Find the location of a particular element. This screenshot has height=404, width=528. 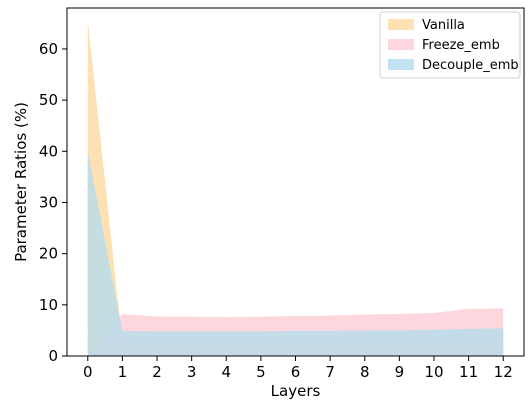

legend-frame is located at coordinates (450, 45).